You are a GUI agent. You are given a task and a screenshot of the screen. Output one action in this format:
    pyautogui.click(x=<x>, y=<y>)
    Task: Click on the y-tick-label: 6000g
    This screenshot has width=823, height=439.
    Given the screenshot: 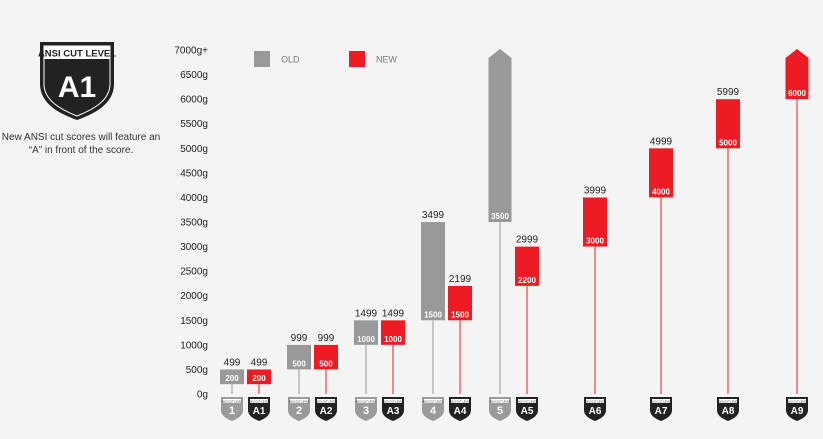 What is the action you would take?
    pyautogui.click(x=194, y=100)
    